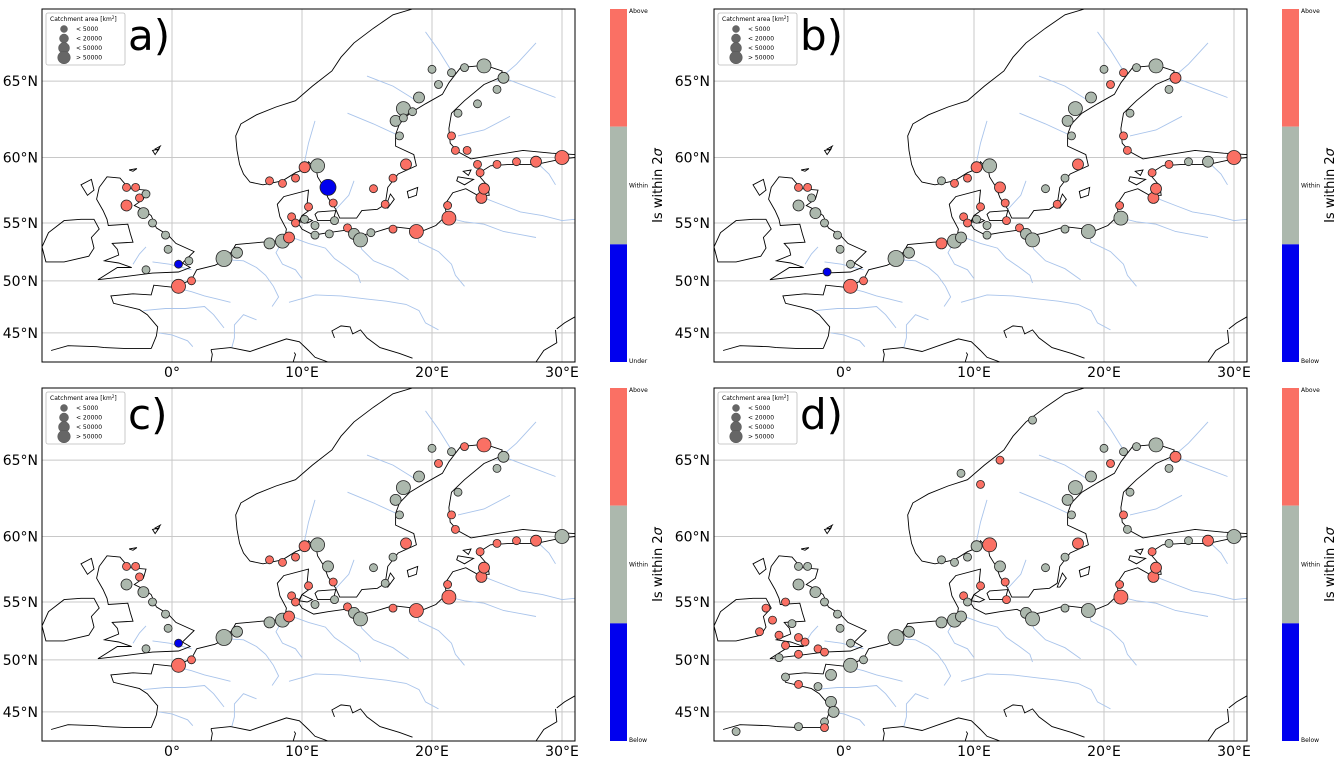 The width and height of the screenshot is (1344, 758). What do you see at coordinates (432, 372) in the screenshot?
I see `lon-tick-label: 20°E` at bounding box center [432, 372].